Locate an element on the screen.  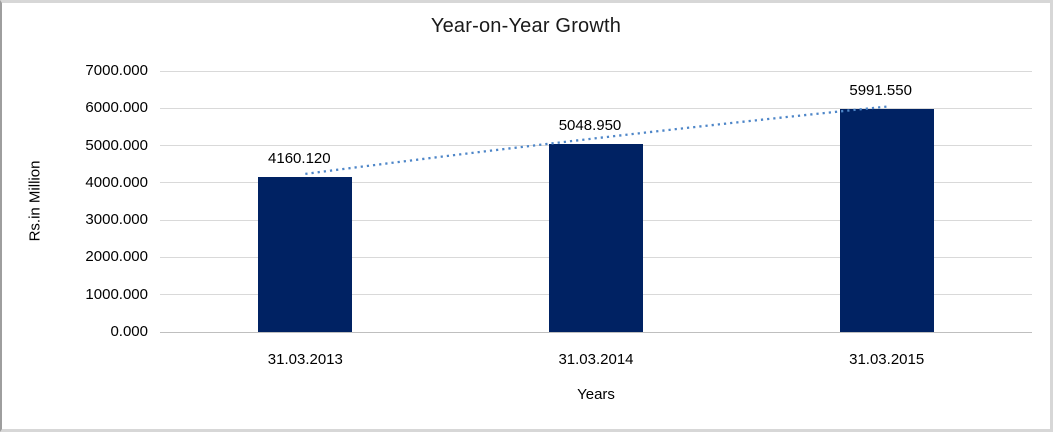
y-axis-title: Rs.in Million is located at coordinates (35, 201).